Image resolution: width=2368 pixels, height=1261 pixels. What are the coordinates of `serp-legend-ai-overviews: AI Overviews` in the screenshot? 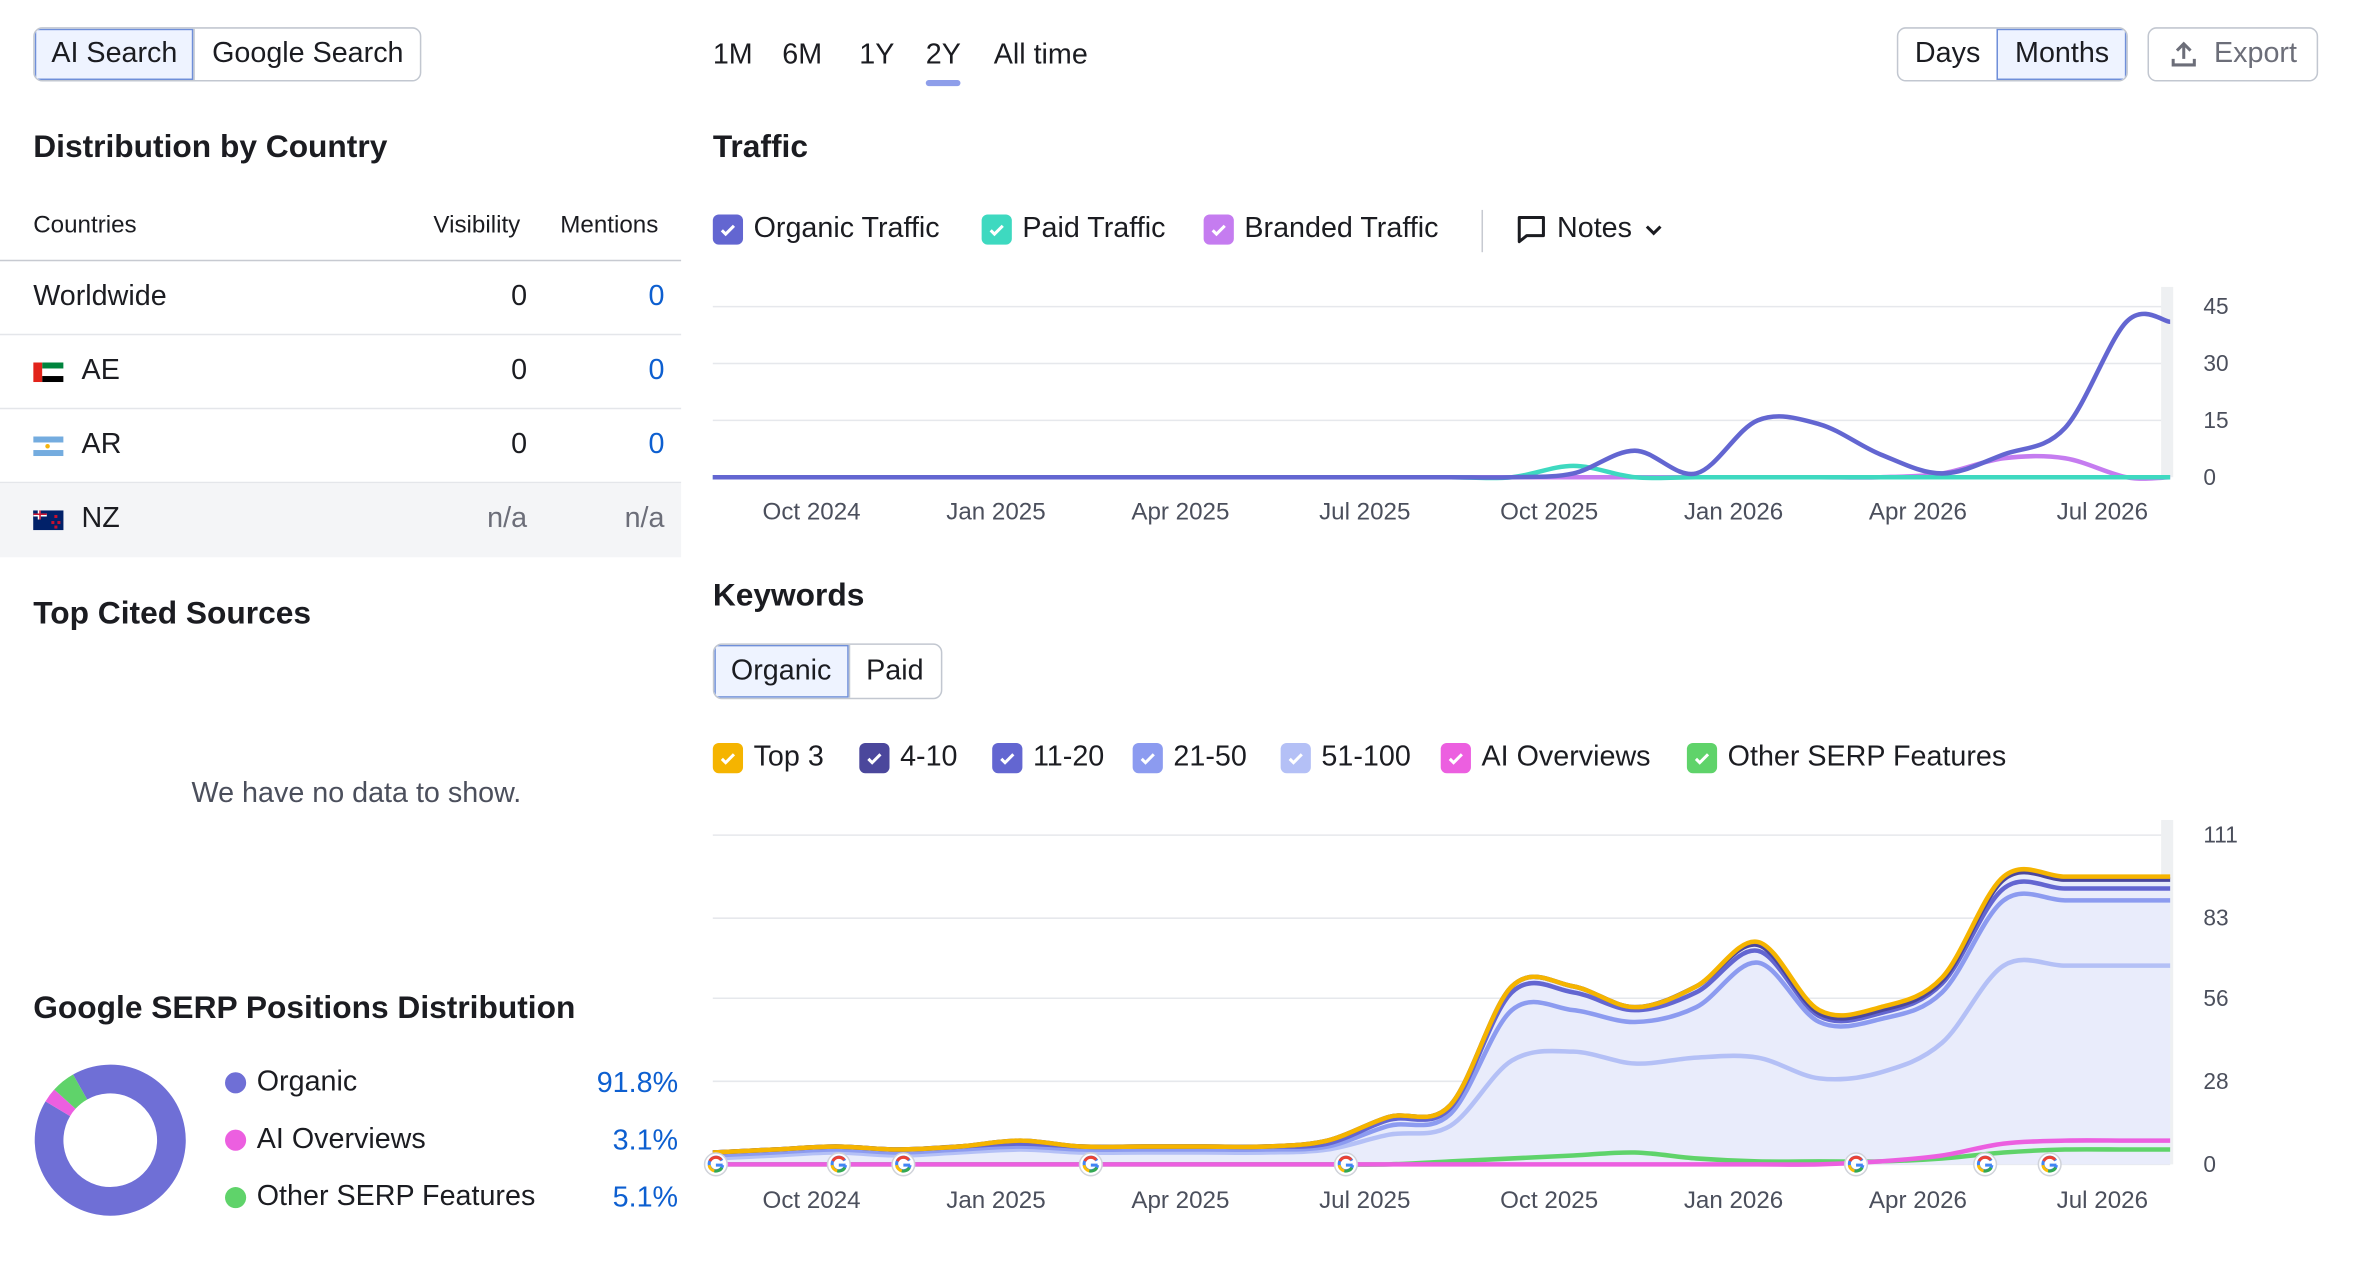 It's located at (325, 1140).